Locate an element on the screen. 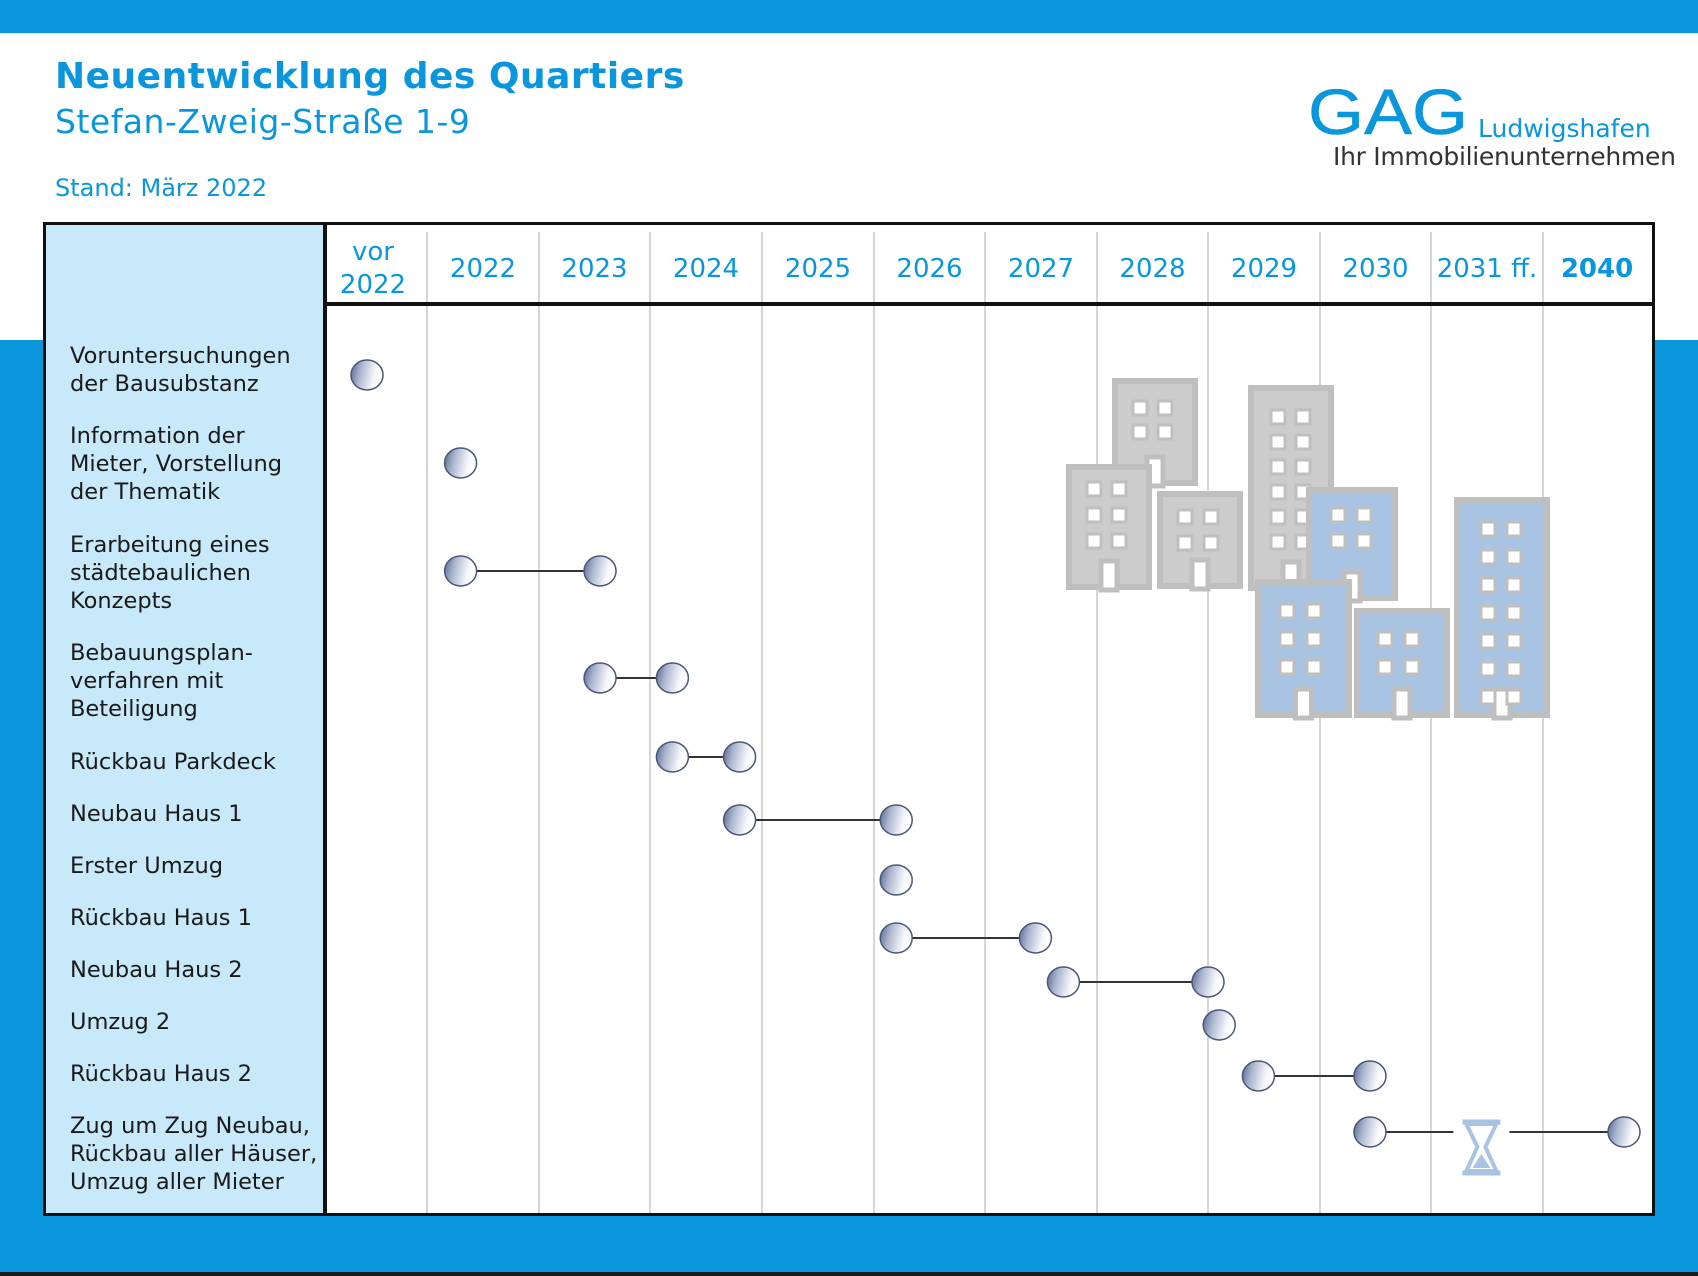 The width and height of the screenshot is (1698, 1276). year-tick-label: vor 2022 is located at coordinates (373, 268).